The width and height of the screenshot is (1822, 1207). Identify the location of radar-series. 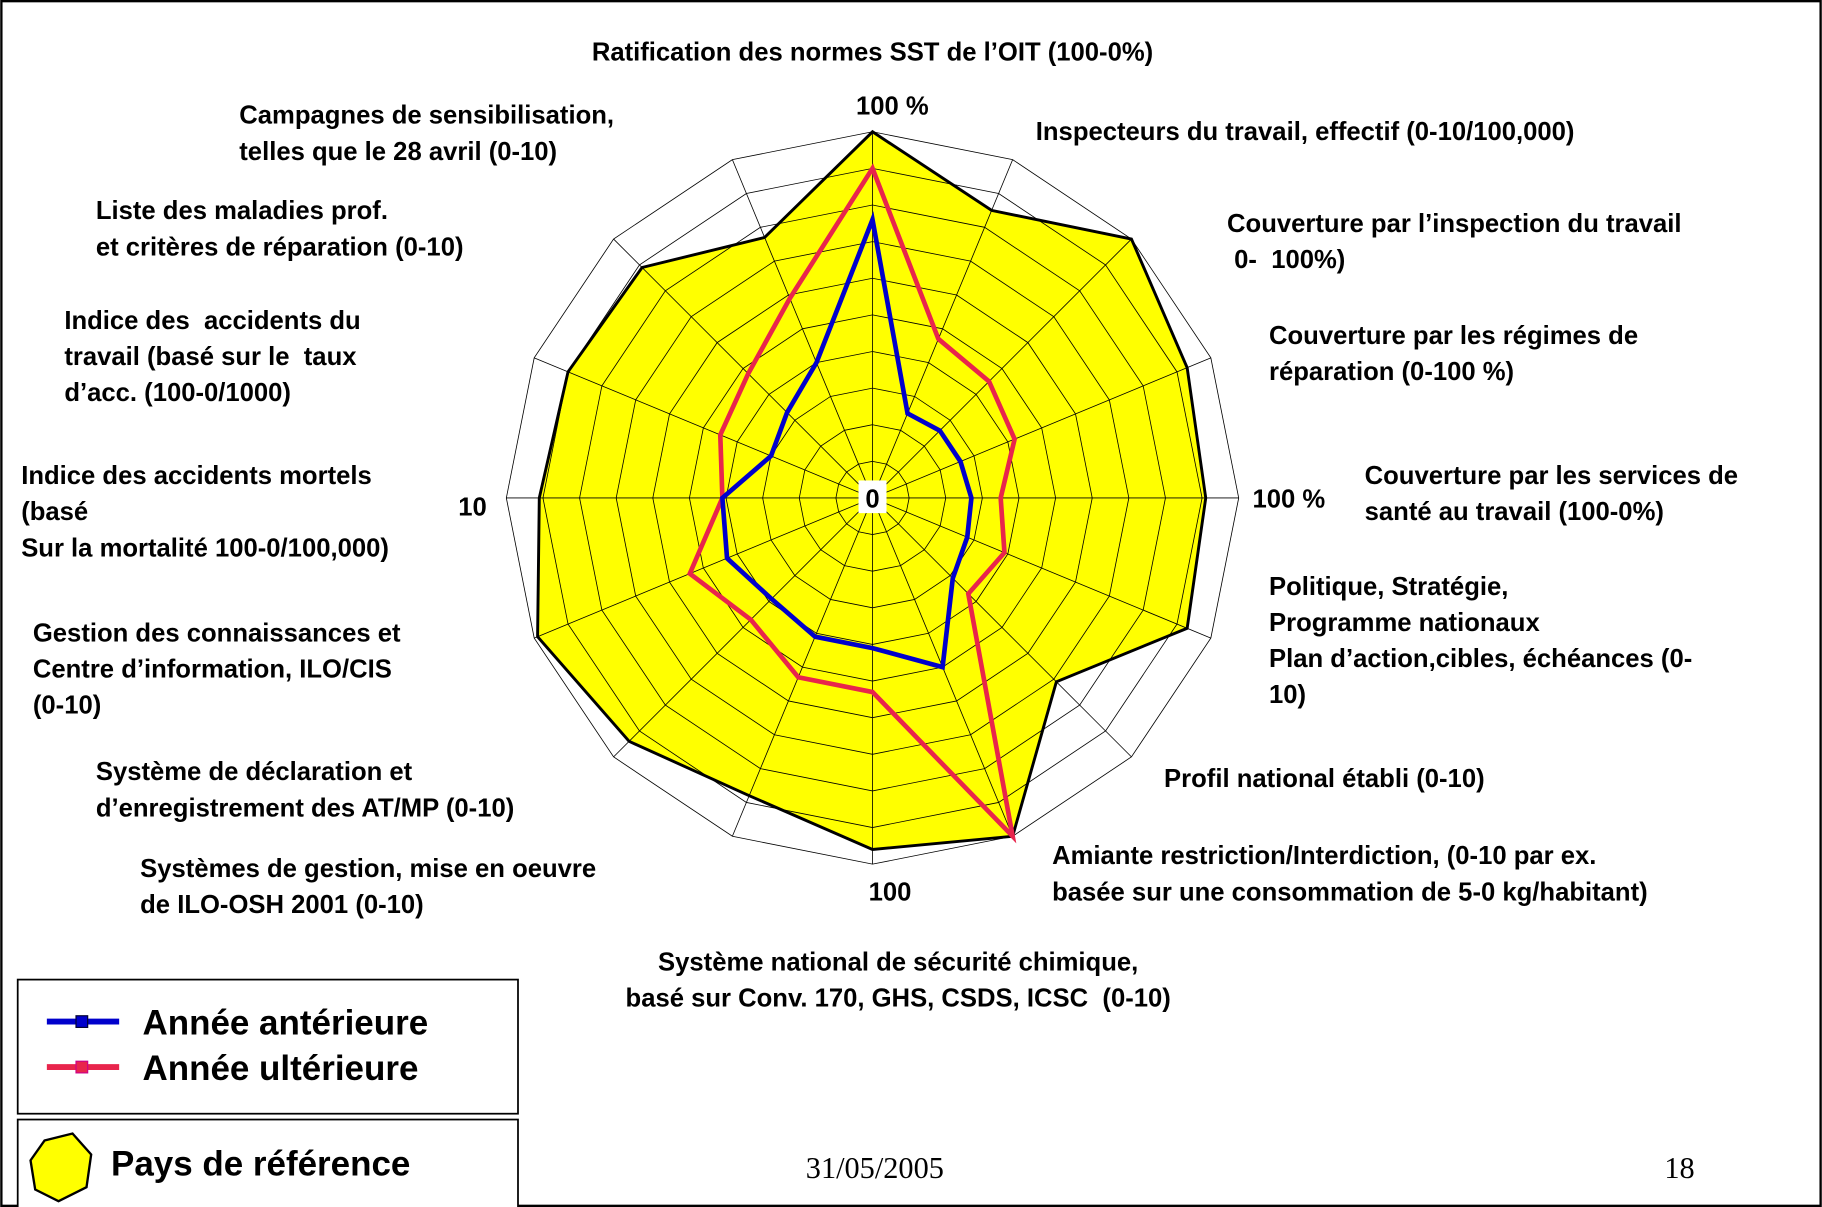
(852, 503).